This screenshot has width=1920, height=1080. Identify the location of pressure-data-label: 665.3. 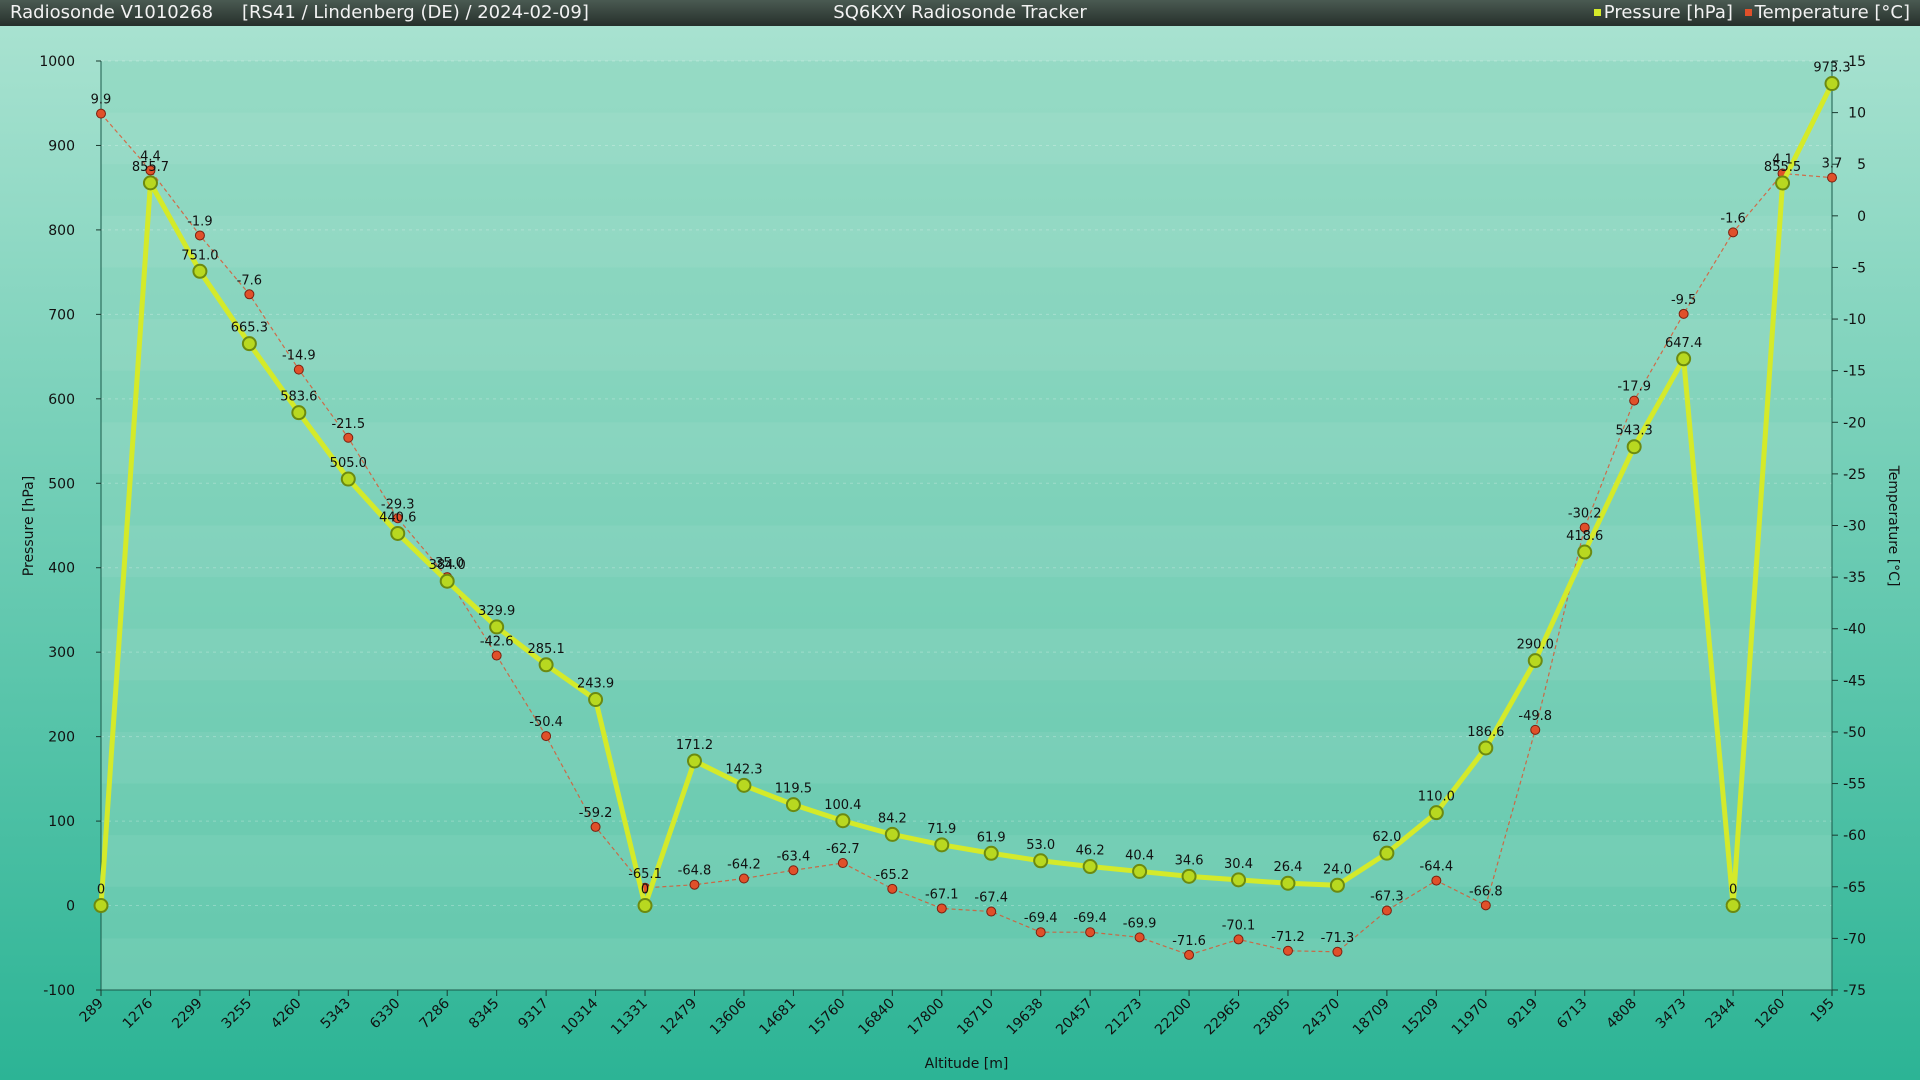
(249, 328).